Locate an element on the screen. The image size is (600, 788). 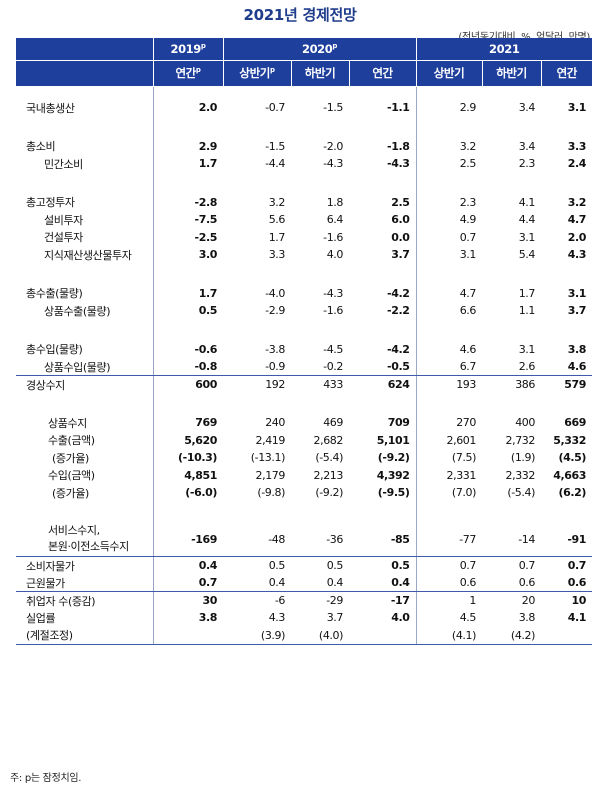
table-cell: 3.0 is located at coordinates (187, 255).